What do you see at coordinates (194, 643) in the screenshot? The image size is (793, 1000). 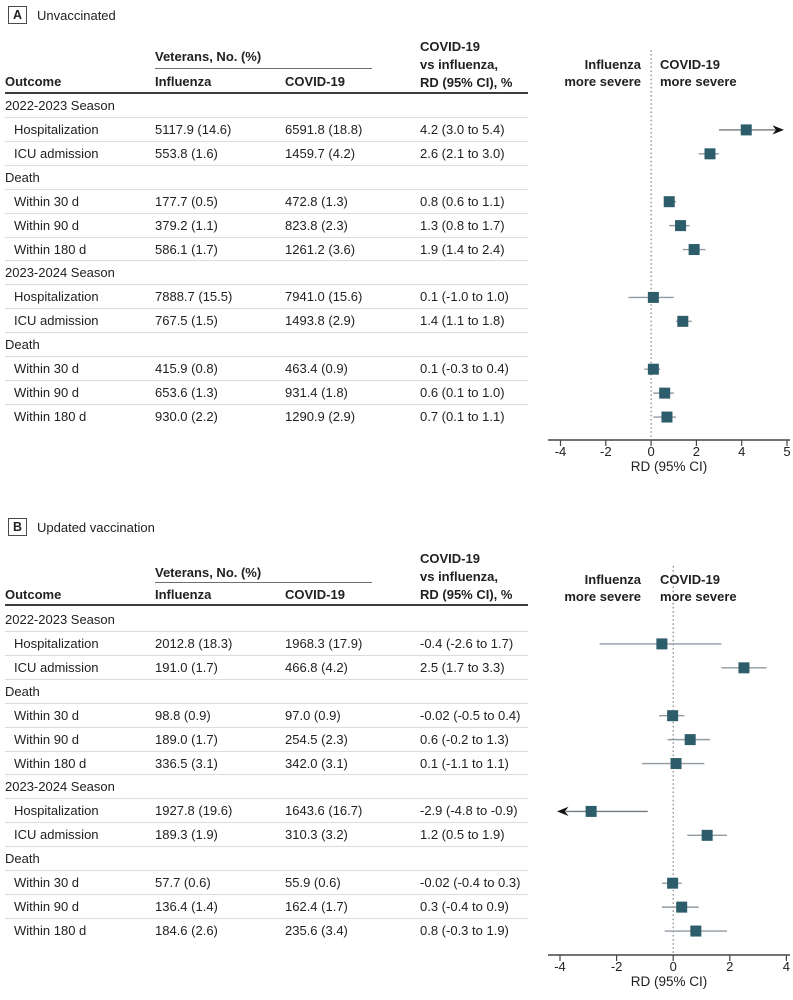 I see `influenza-cell: 2012.8 (18.3)` at bounding box center [194, 643].